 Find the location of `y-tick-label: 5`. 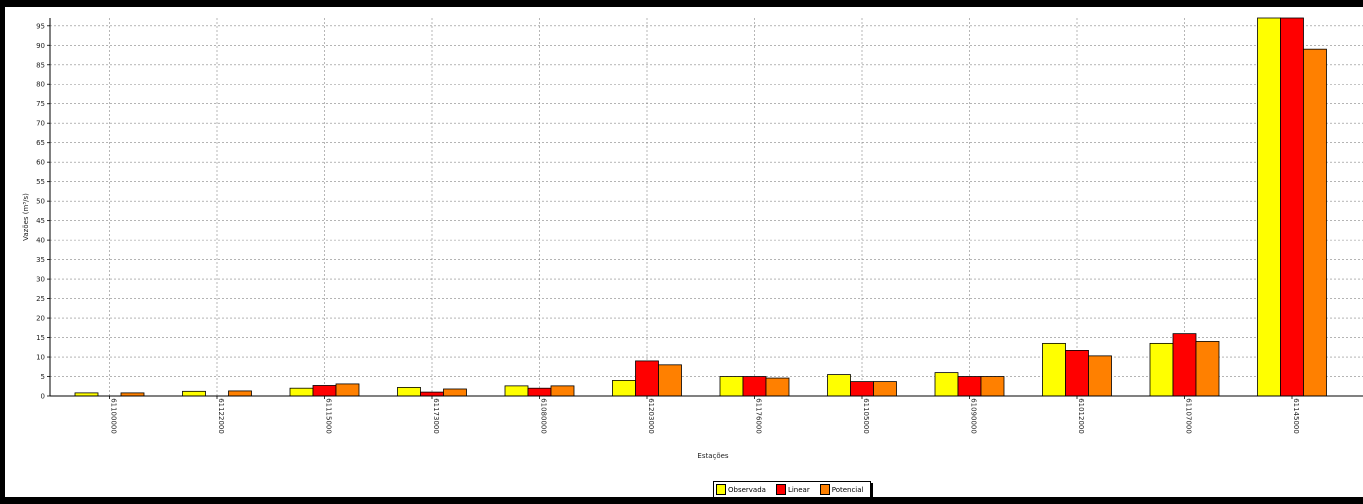

y-tick-label: 5 is located at coordinates (43, 377).